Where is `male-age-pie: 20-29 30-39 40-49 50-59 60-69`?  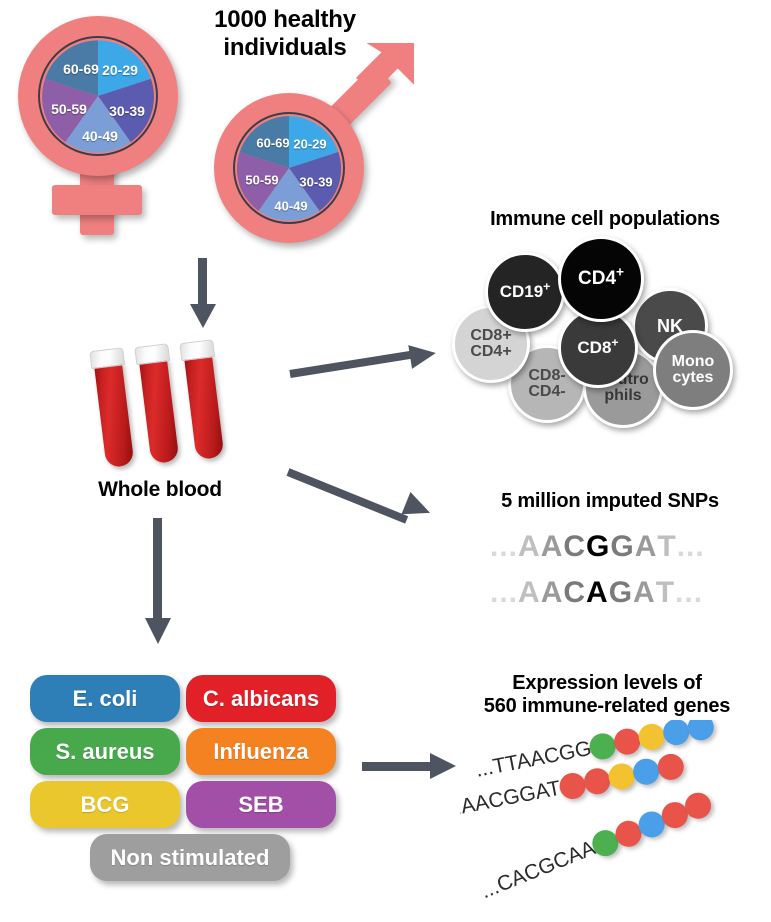
male-age-pie: 20-29 30-39 40-49 50-59 60-69 is located at coordinates (289, 168).